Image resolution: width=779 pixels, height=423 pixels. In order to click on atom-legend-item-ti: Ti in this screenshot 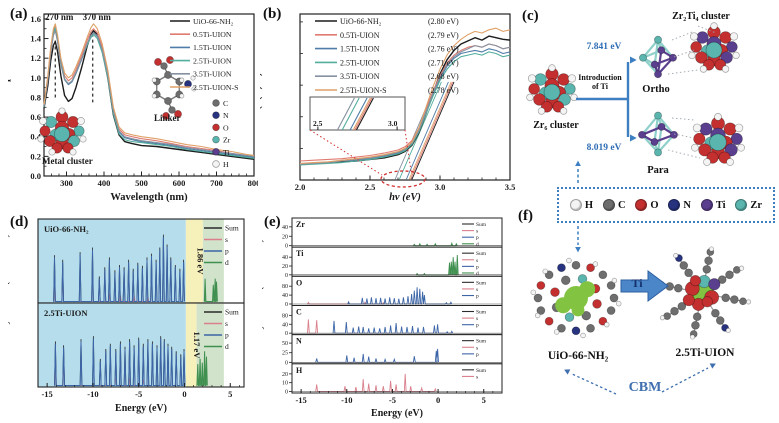, I will do `click(713, 205)`.